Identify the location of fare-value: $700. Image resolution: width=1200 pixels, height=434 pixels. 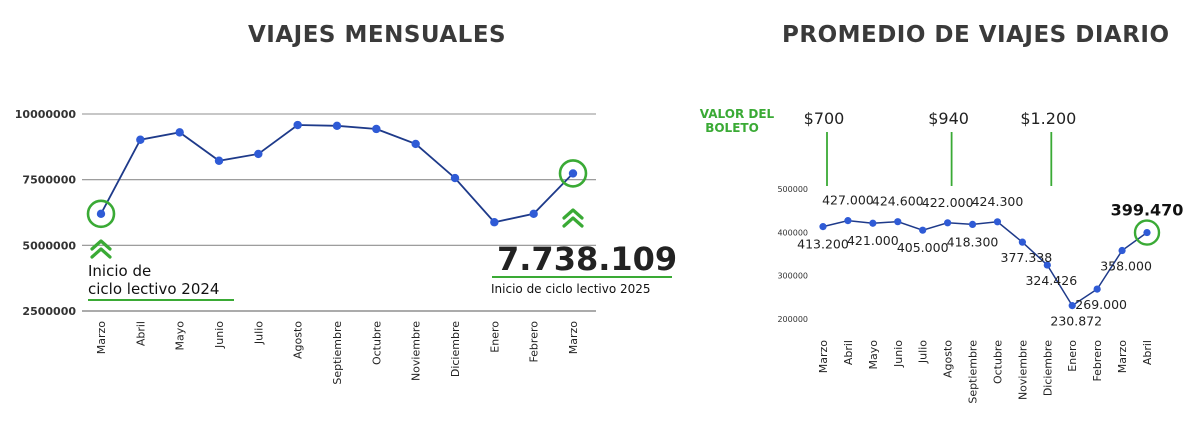
(824, 118).